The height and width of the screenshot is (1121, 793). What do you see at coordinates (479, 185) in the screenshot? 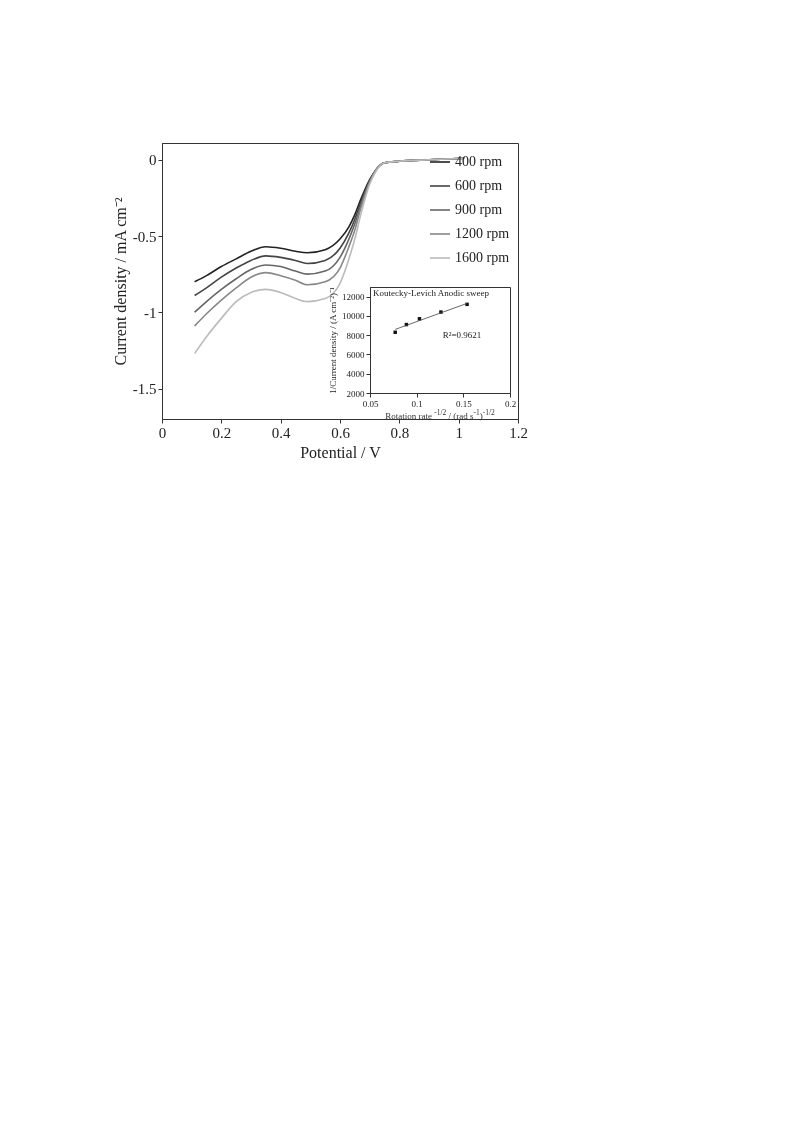
I see `legend-label: 600 rpm` at bounding box center [479, 185].